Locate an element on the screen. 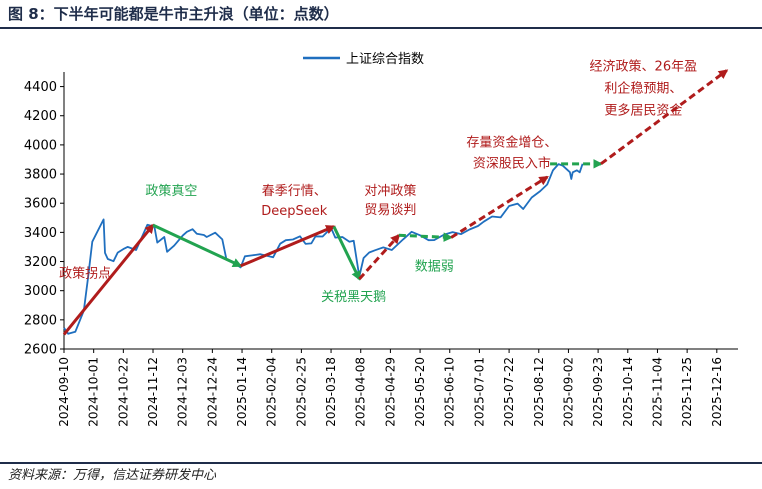  x-tick-label: 2024-12-03 is located at coordinates (183, 392).